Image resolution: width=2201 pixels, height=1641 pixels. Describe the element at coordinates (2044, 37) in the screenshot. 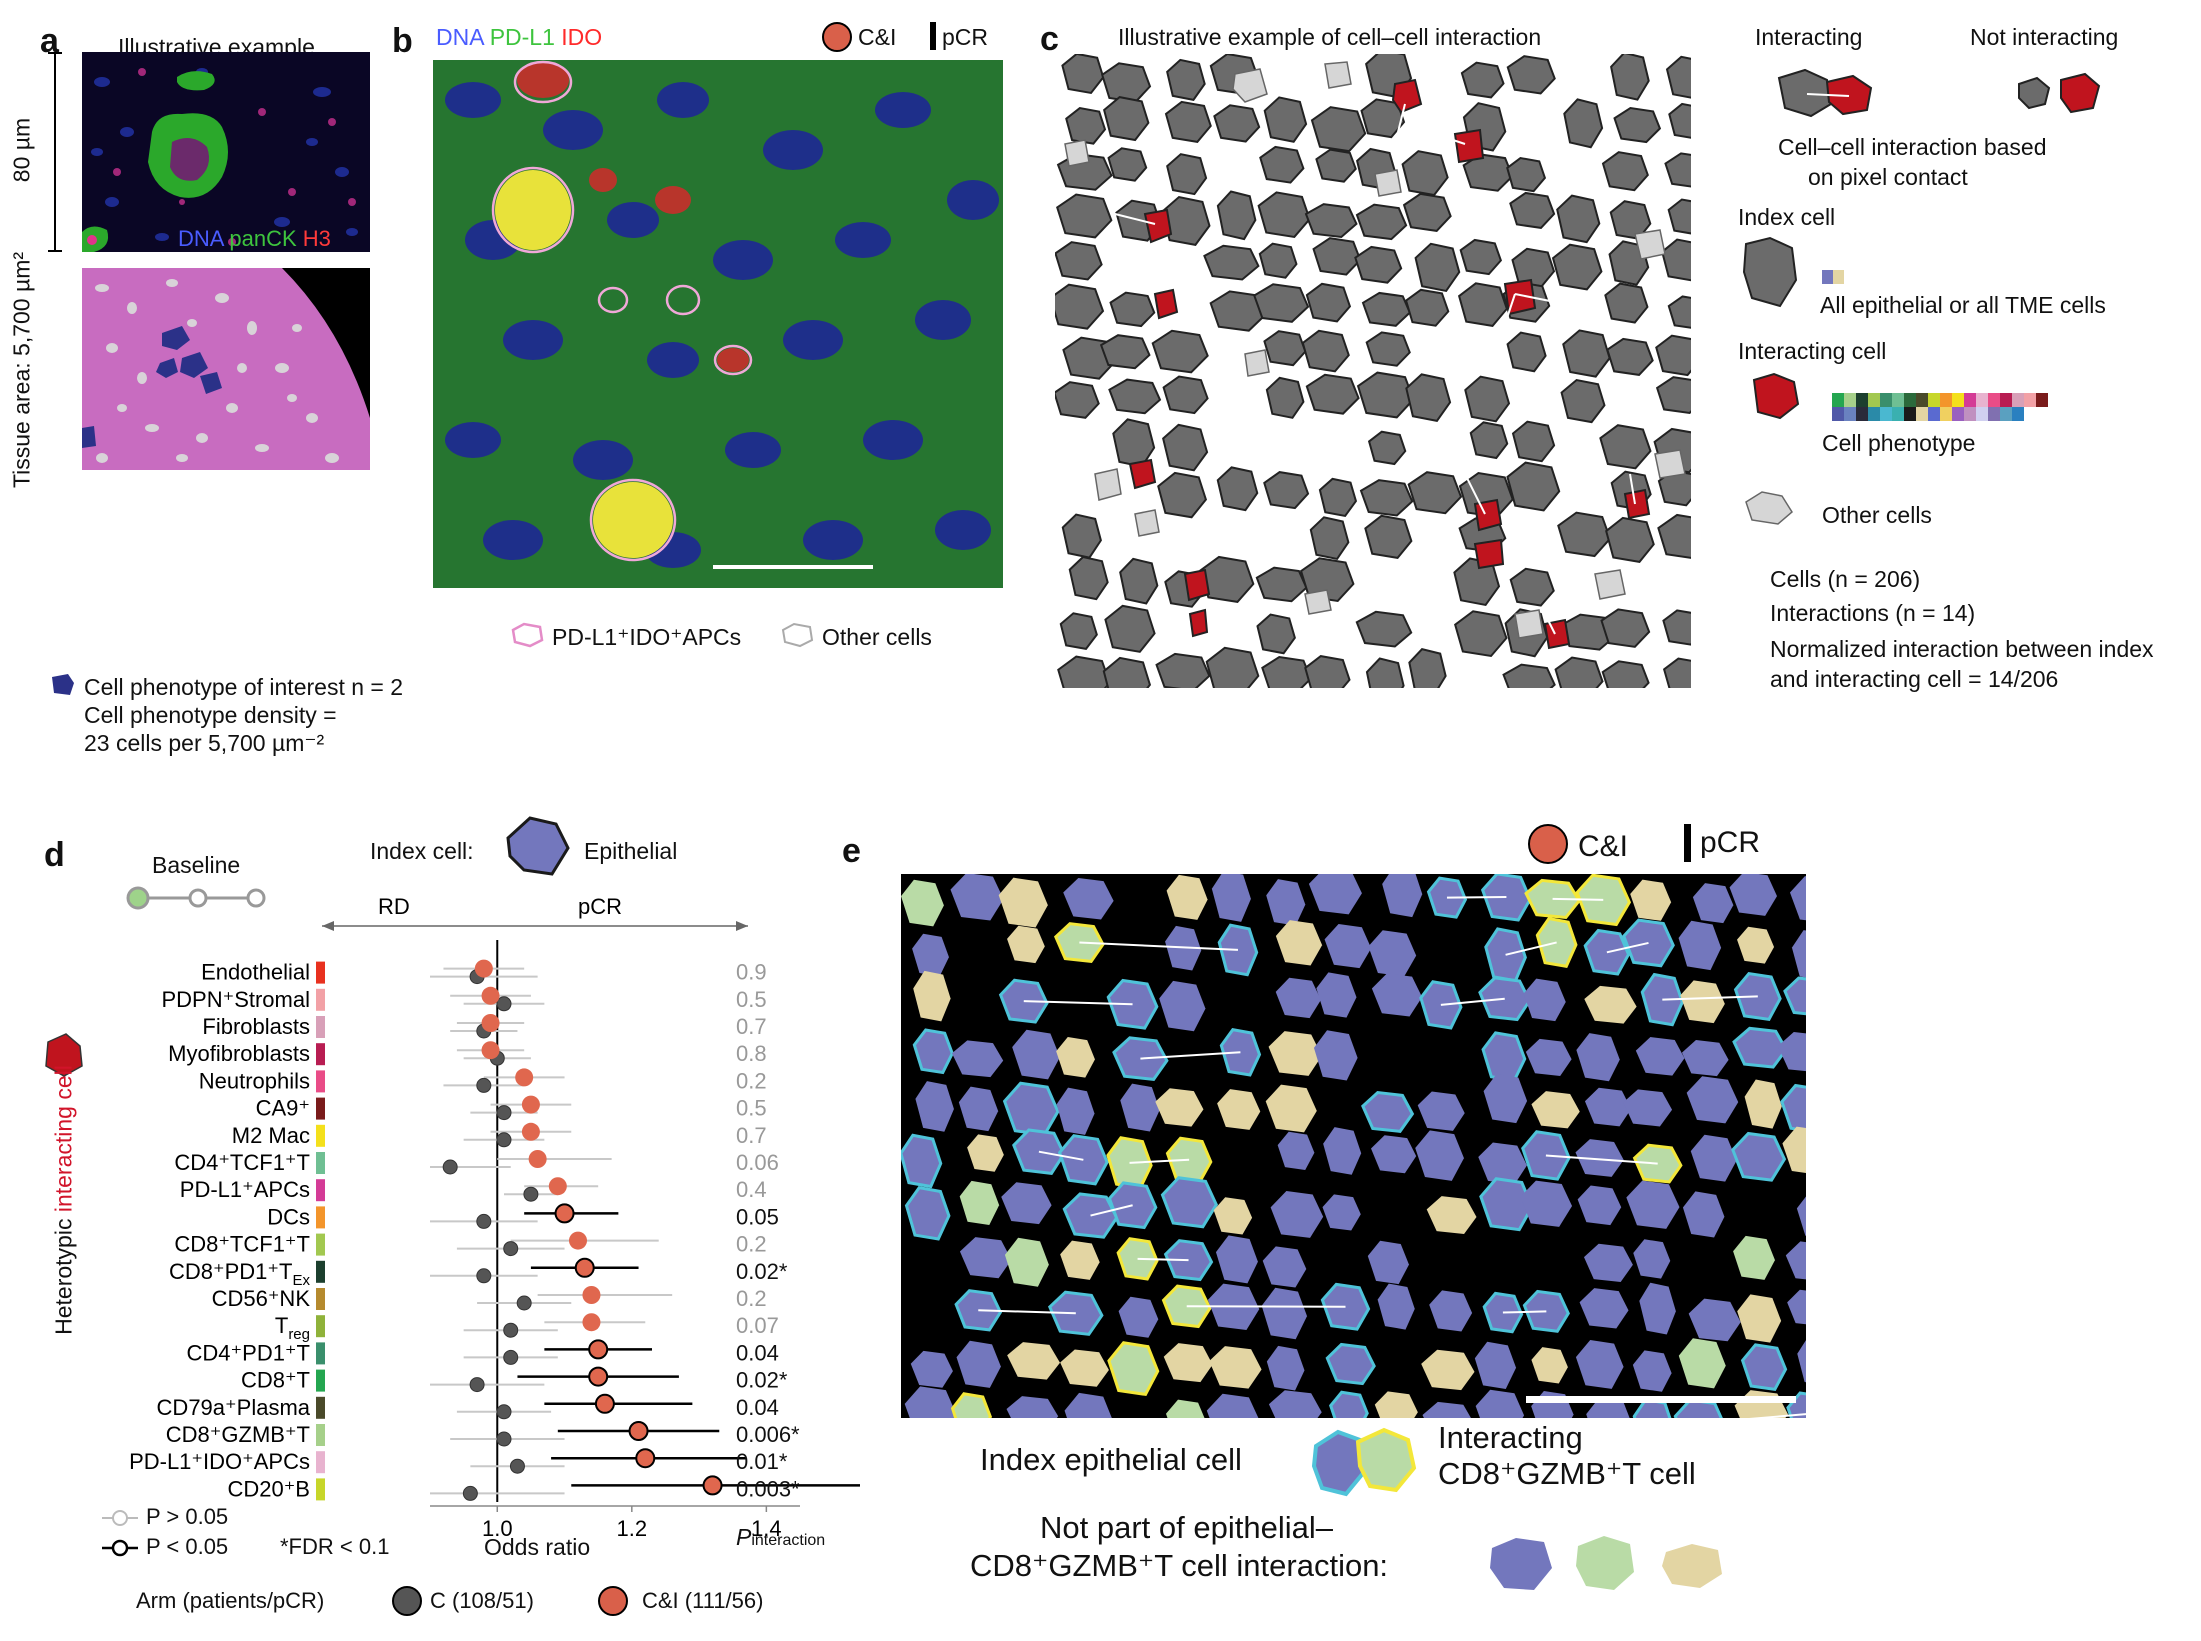

I see `legend-not-interacting-title: Not interacting` at that location.